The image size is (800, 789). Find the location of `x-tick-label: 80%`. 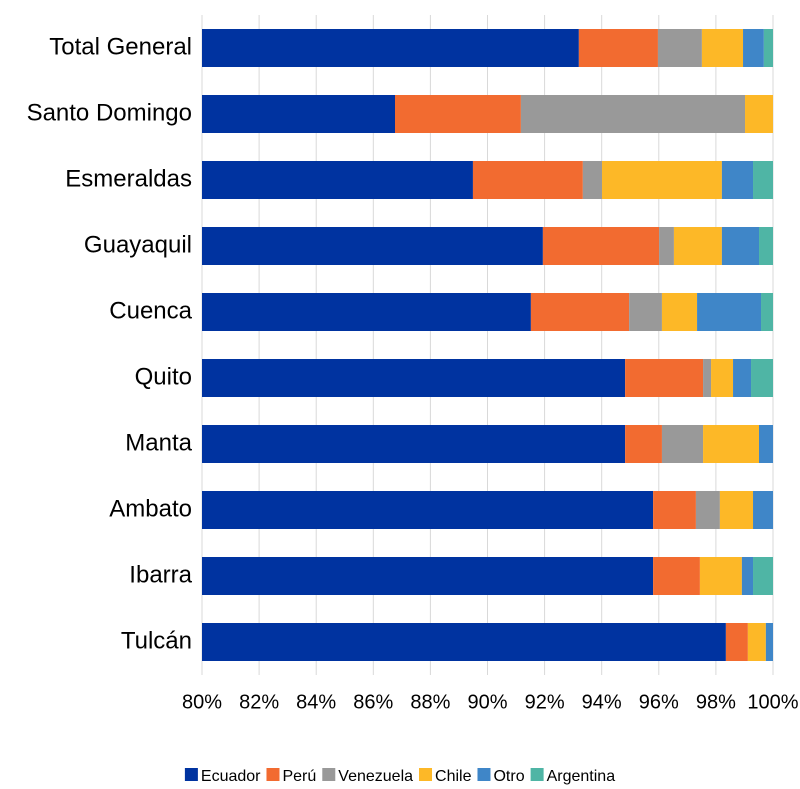

x-tick-label: 80% is located at coordinates (202, 702).